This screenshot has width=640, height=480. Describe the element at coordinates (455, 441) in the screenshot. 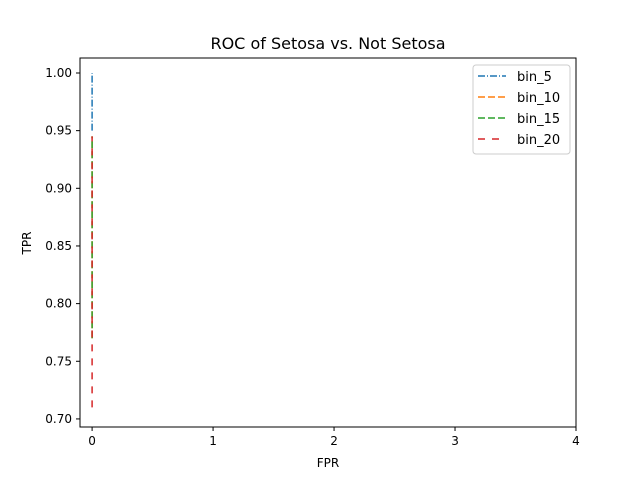

I see `x-tick-label: 3` at that location.